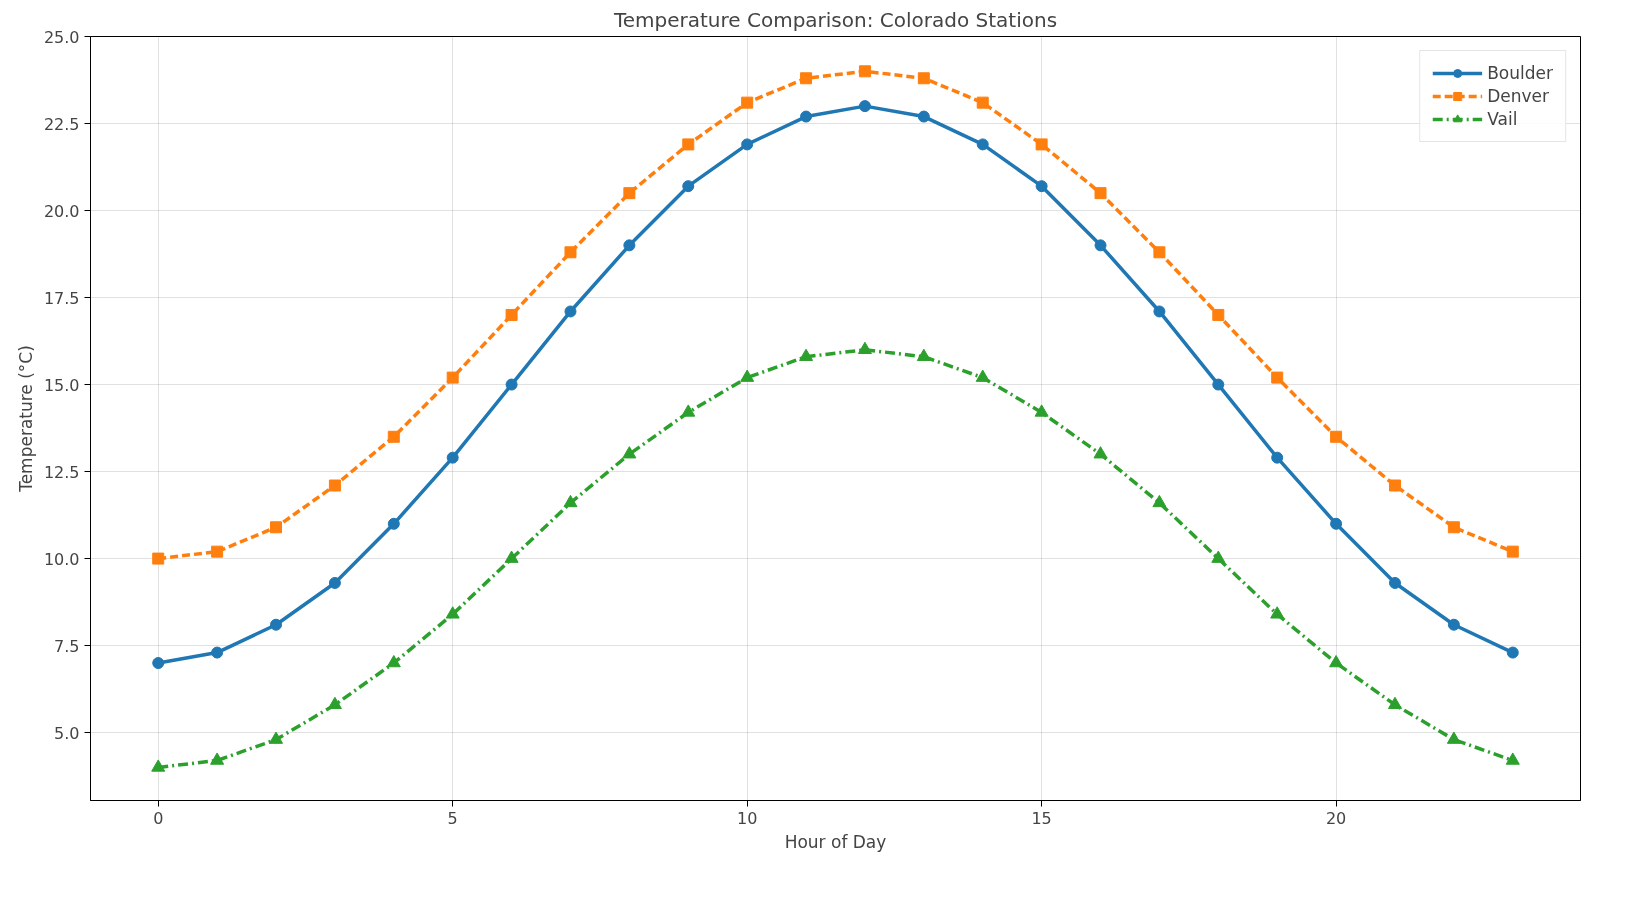  What do you see at coordinates (25, 419) in the screenshot?
I see `y-axis-title: Temperature (°C)` at bounding box center [25, 419].